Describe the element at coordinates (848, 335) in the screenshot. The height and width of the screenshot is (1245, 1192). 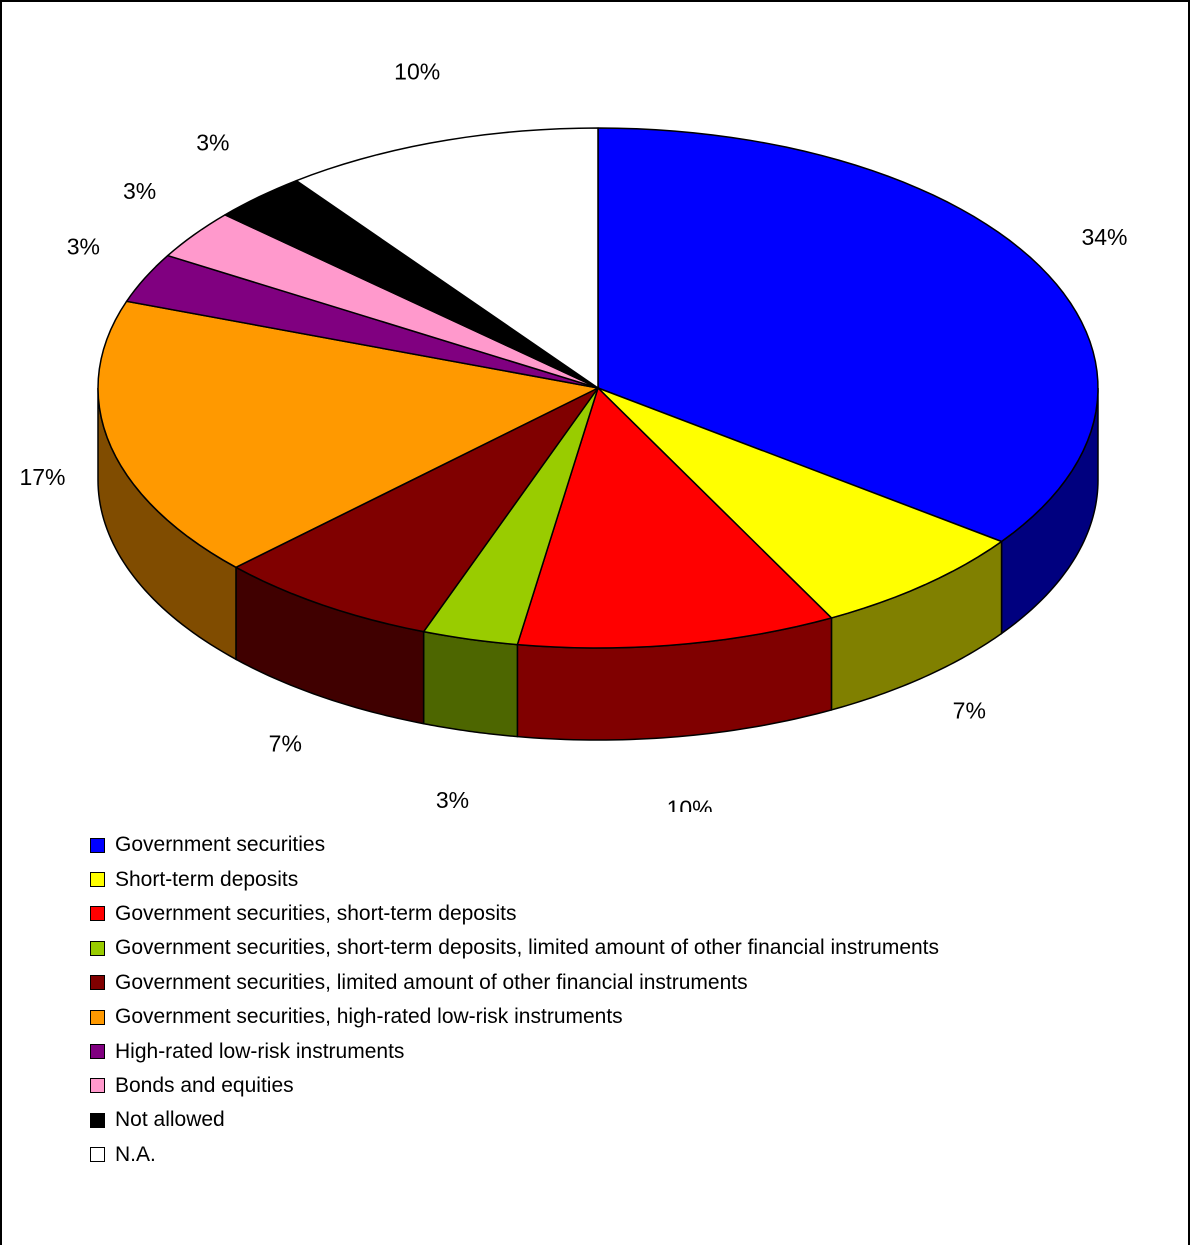
I see `pie-slice-government-securities` at that location.